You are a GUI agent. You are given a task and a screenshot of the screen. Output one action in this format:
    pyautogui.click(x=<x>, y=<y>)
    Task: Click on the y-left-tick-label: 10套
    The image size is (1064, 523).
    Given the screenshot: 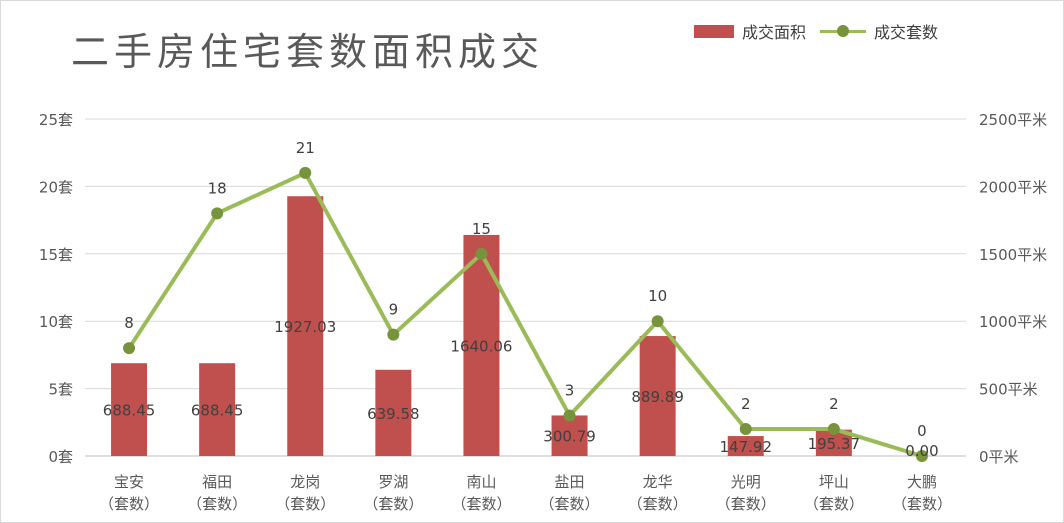 What is the action you would take?
    pyautogui.click(x=56, y=322)
    